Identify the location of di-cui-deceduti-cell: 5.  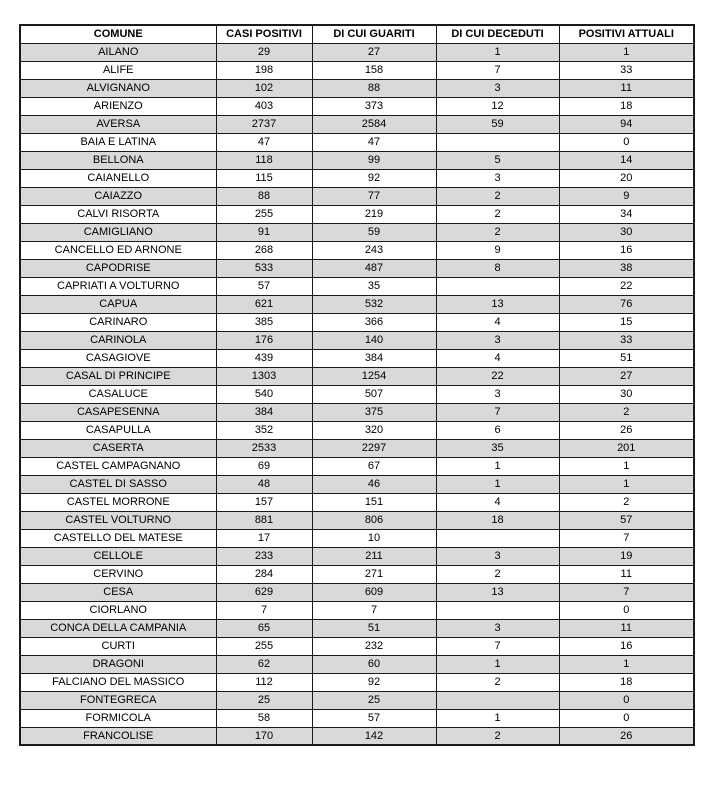
(497, 160).